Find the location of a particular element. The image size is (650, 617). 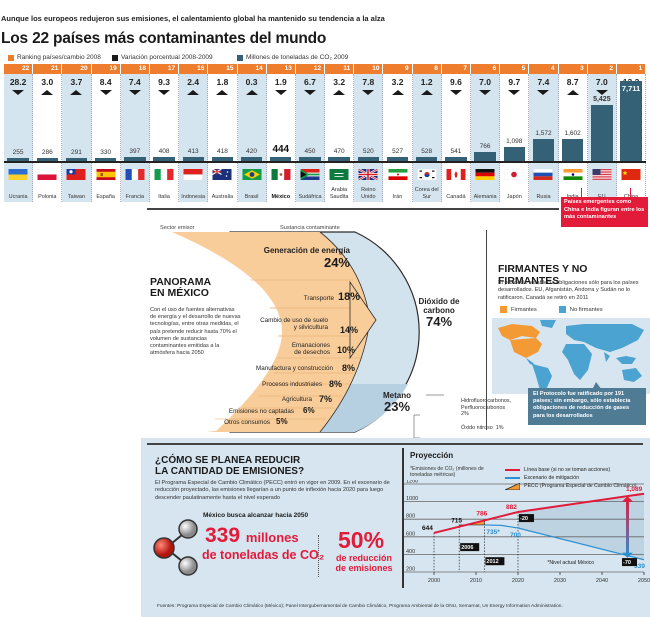

country-column: 9.6 541 Canadá is located at coordinates (456, 138).